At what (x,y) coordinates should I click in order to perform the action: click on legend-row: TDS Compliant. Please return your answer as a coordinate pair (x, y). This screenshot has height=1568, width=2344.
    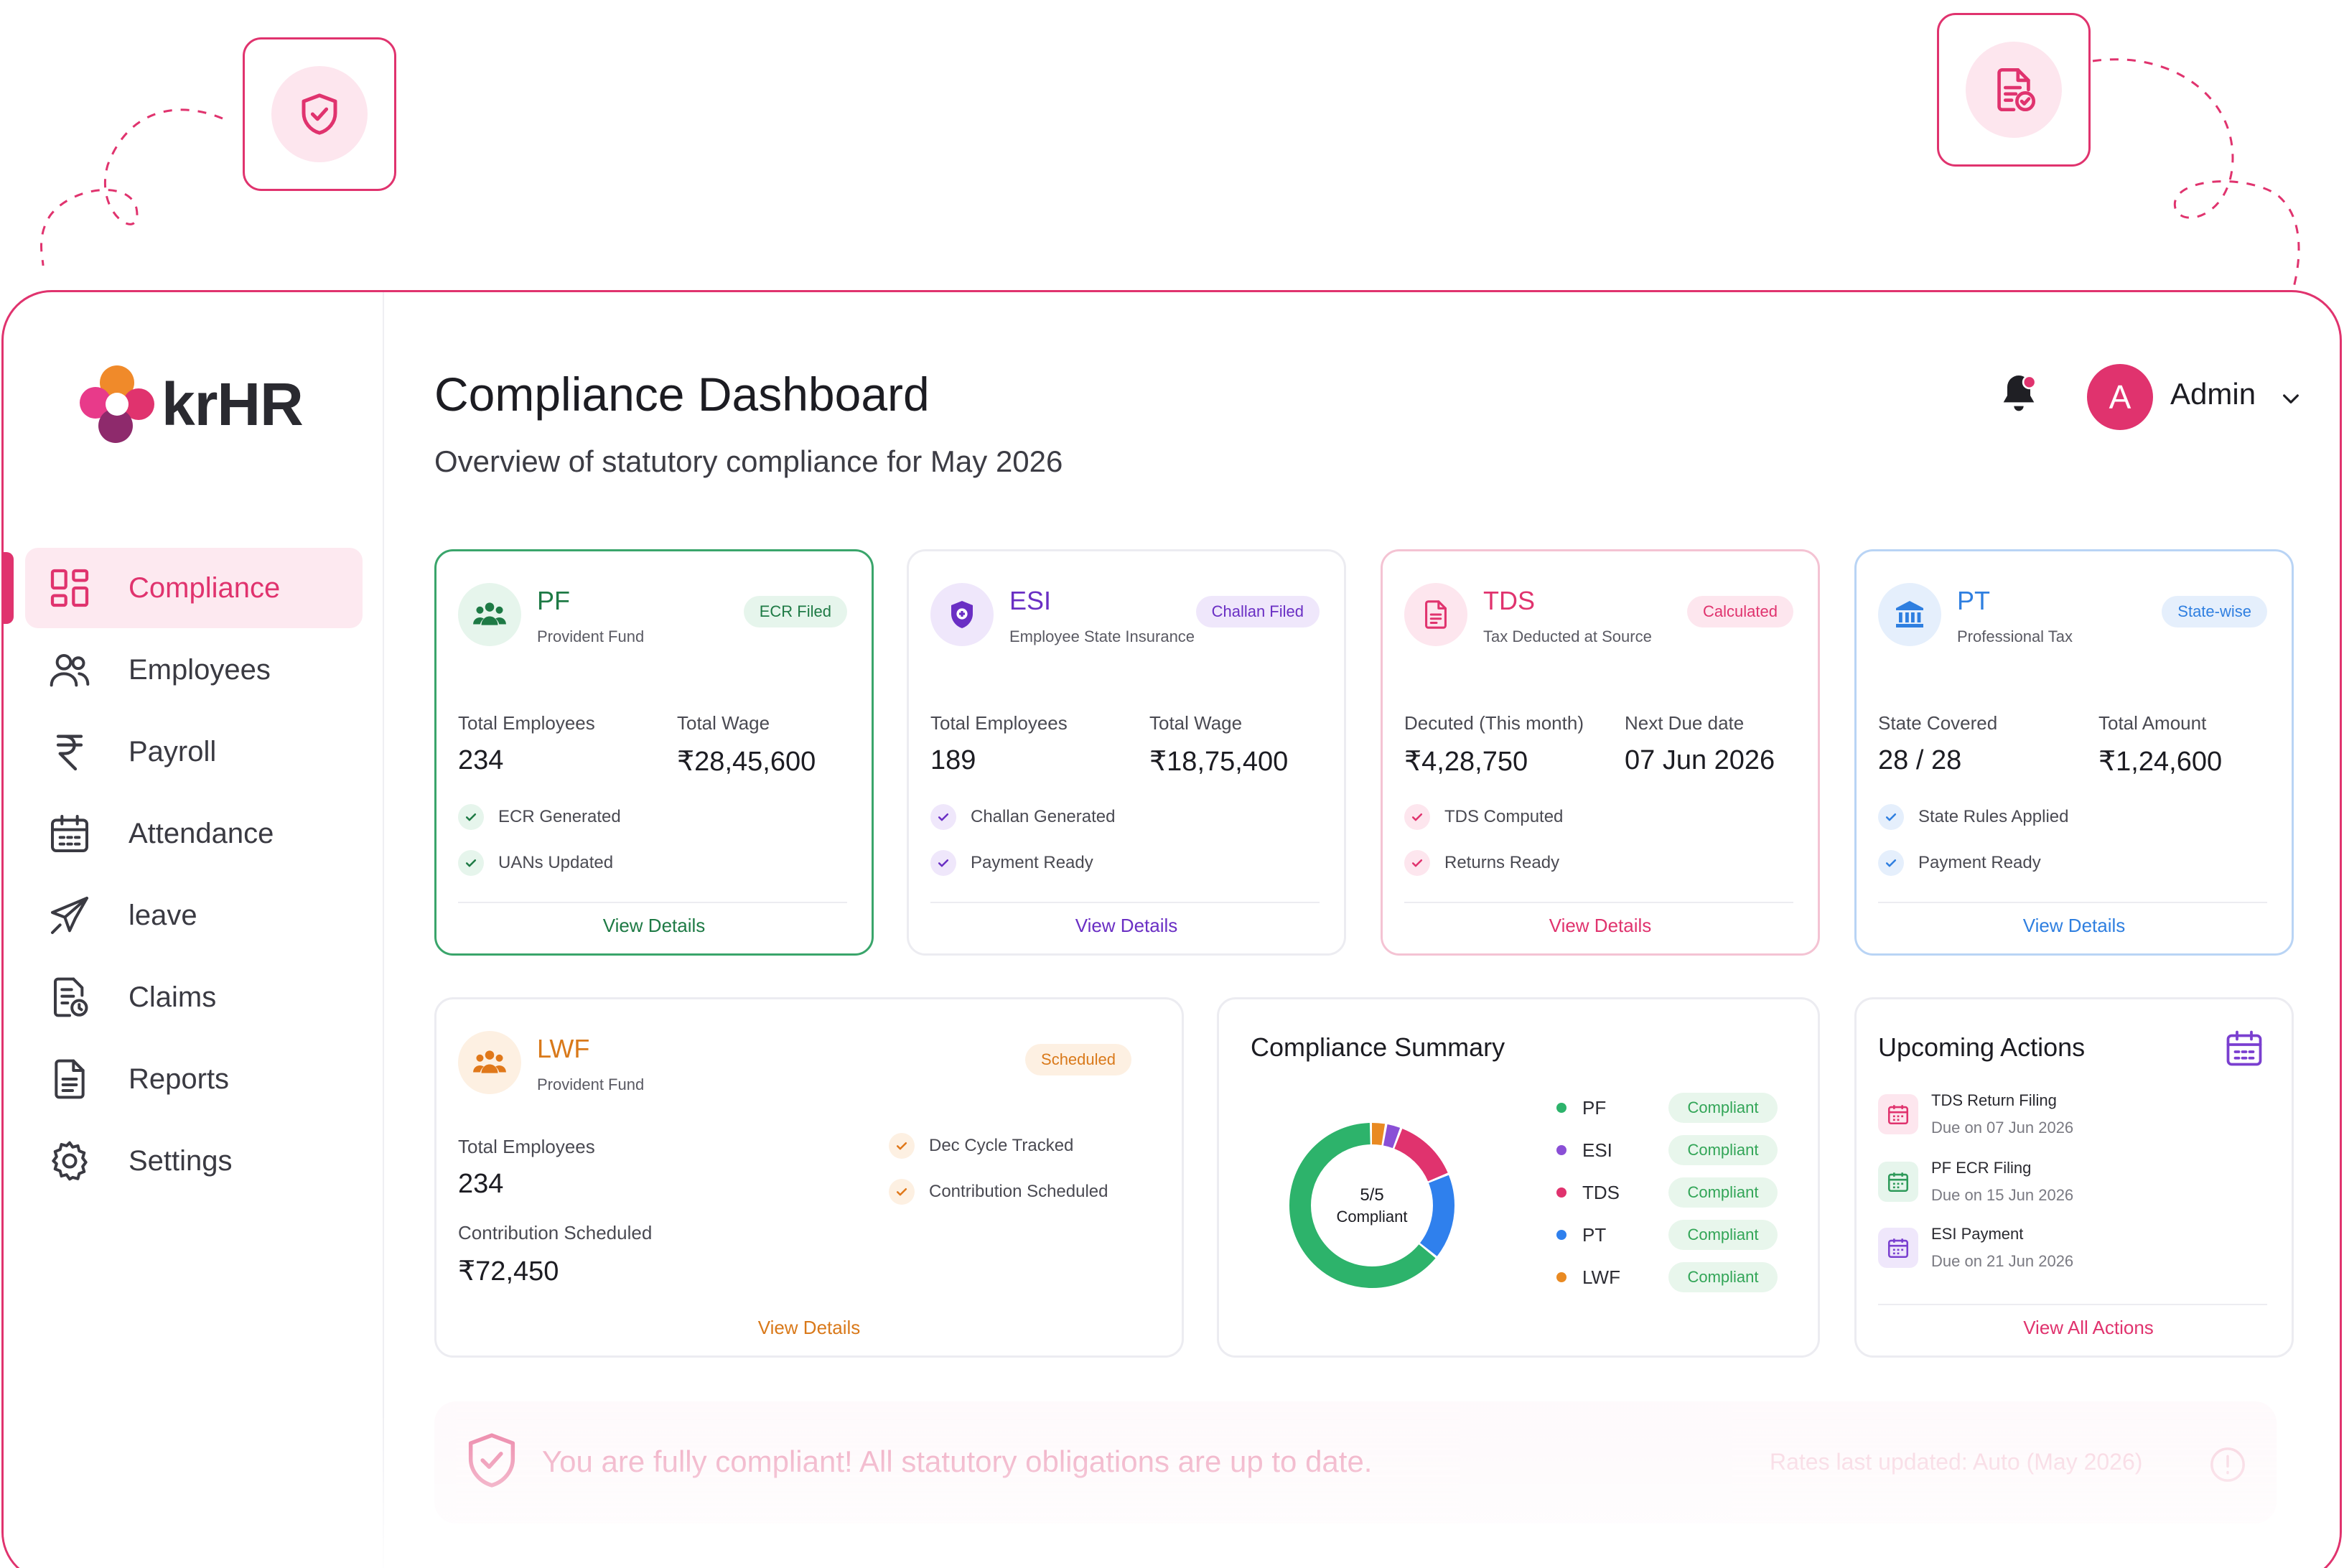
    Looking at the image, I should click on (1667, 1192).